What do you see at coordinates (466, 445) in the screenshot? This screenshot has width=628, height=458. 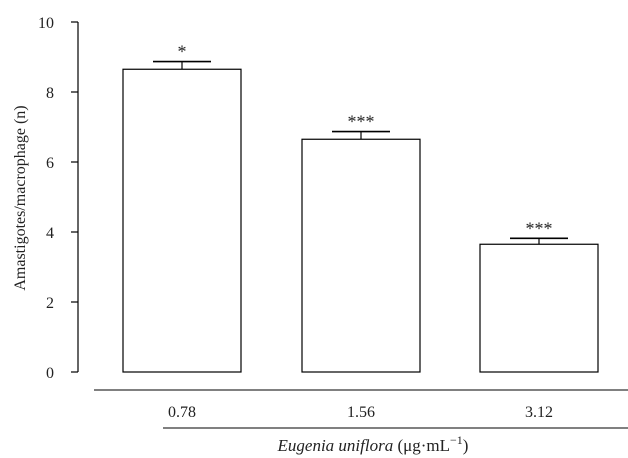 I see `x-axis-label-close: )` at bounding box center [466, 445].